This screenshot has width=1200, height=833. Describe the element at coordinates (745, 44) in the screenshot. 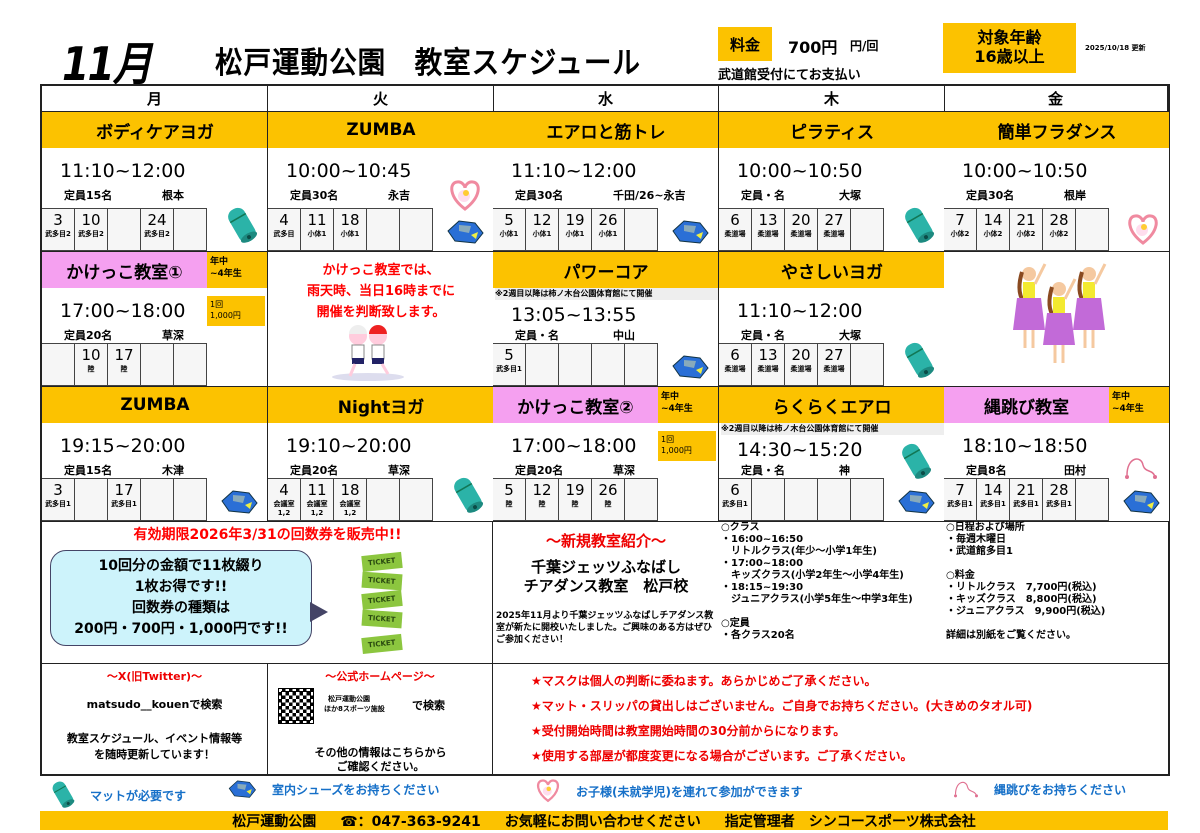

I see `fee-label: 料金` at that location.